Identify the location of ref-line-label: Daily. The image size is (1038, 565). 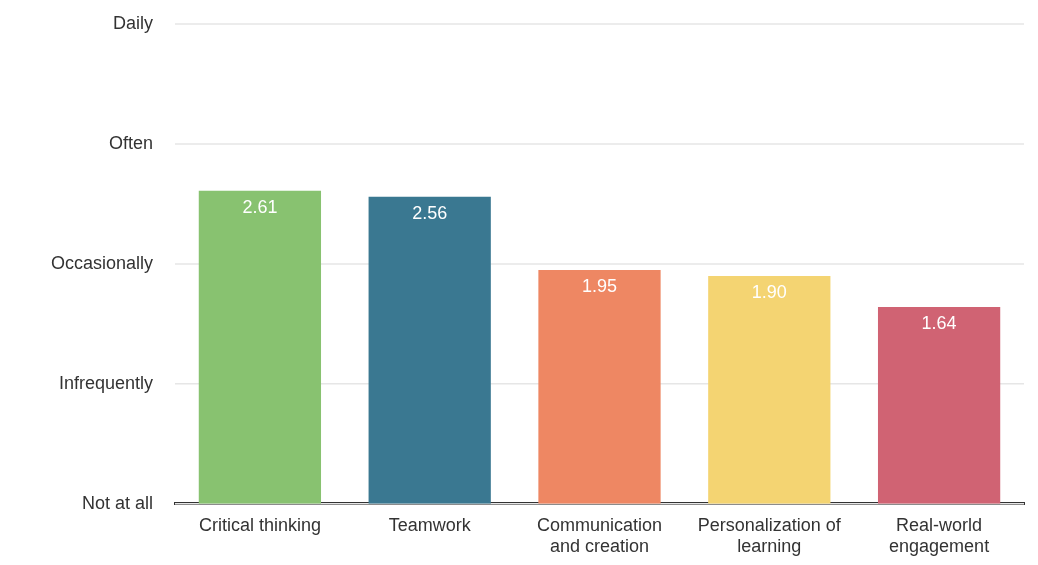
(132, 22).